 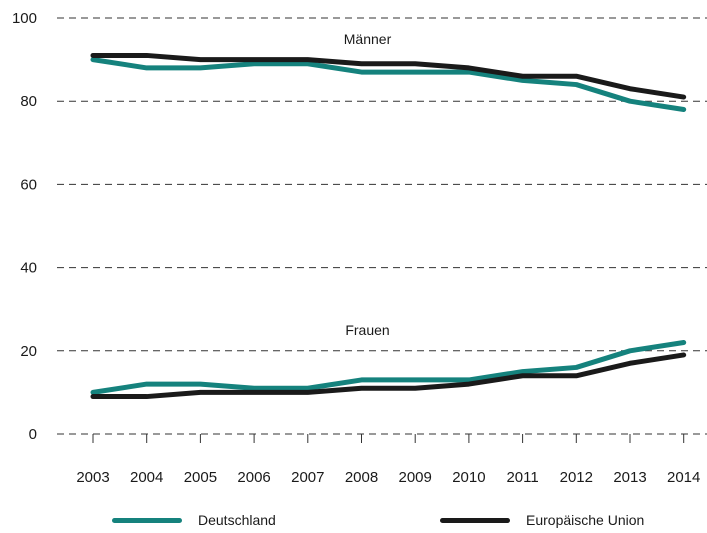 I want to click on y-axis-tick-labels: 0 20 40 60 80 100, so click(x=24, y=226).